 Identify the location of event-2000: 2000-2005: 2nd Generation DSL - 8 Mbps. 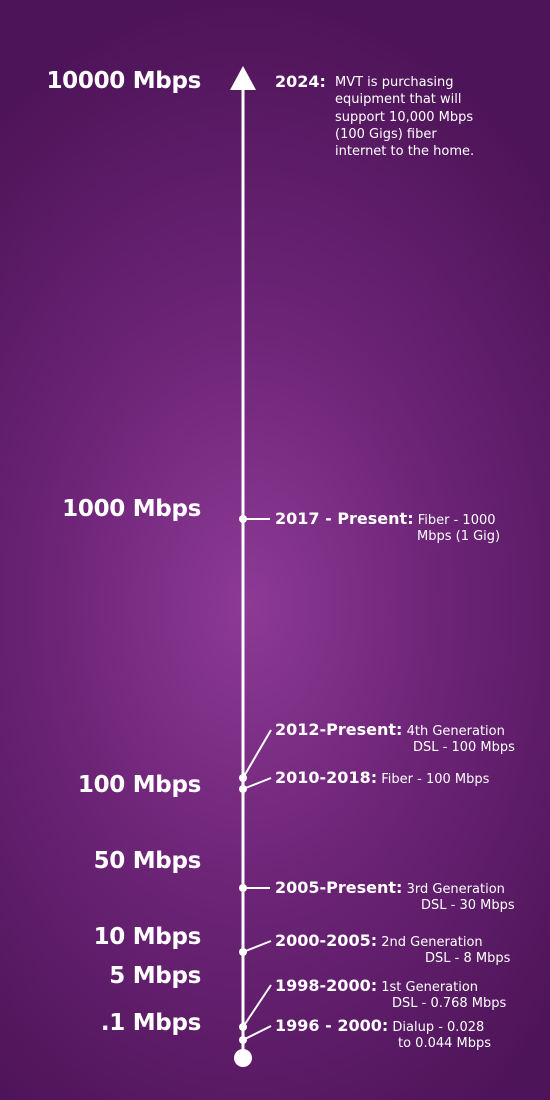
(392, 949).